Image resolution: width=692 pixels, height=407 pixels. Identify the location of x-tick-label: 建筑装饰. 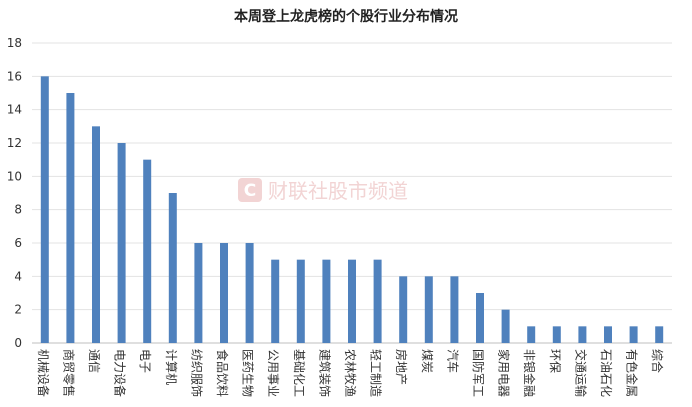
(324, 373).